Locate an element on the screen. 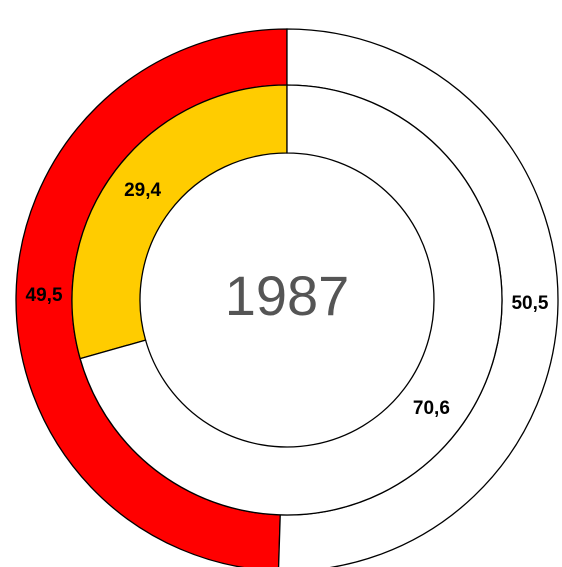 This screenshot has height=567, width=562. data-label: 50,5 is located at coordinates (529, 303).